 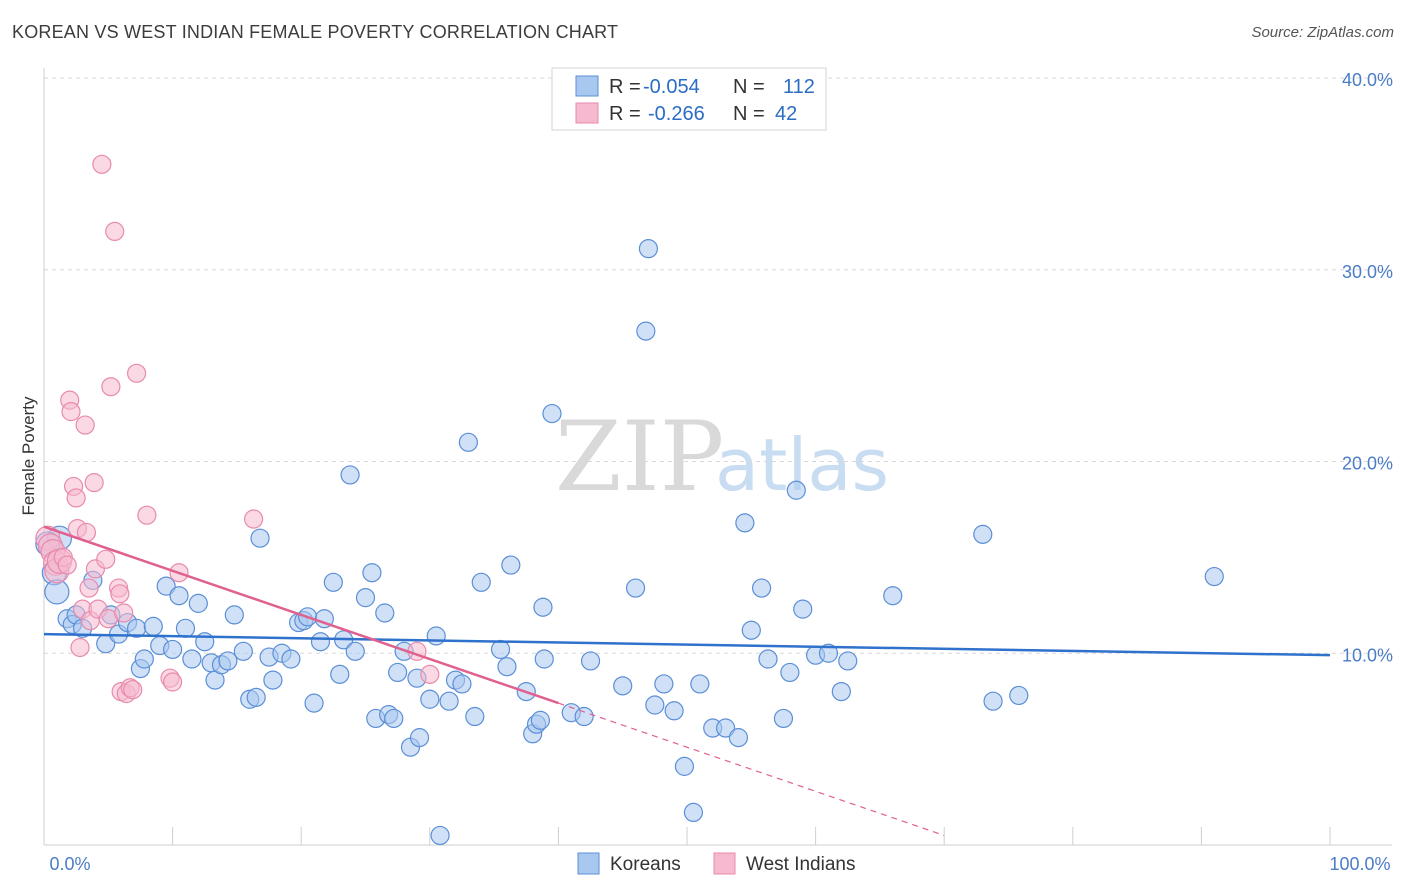 What do you see at coordinates (625, 114) in the screenshot?
I see `legend-west-indian-r-label: R =` at bounding box center [625, 114].